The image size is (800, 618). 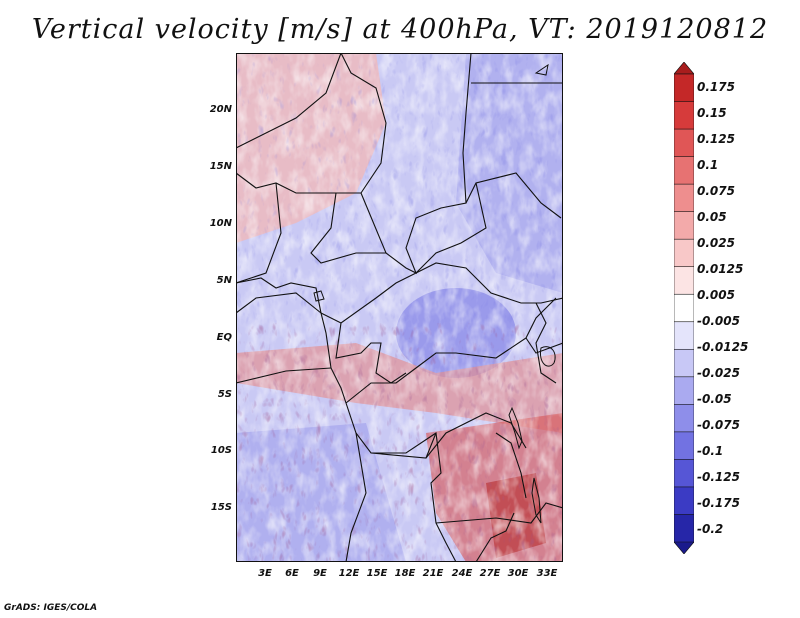 I want to click on x-tick-label: 24E, so click(x=462, y=573).